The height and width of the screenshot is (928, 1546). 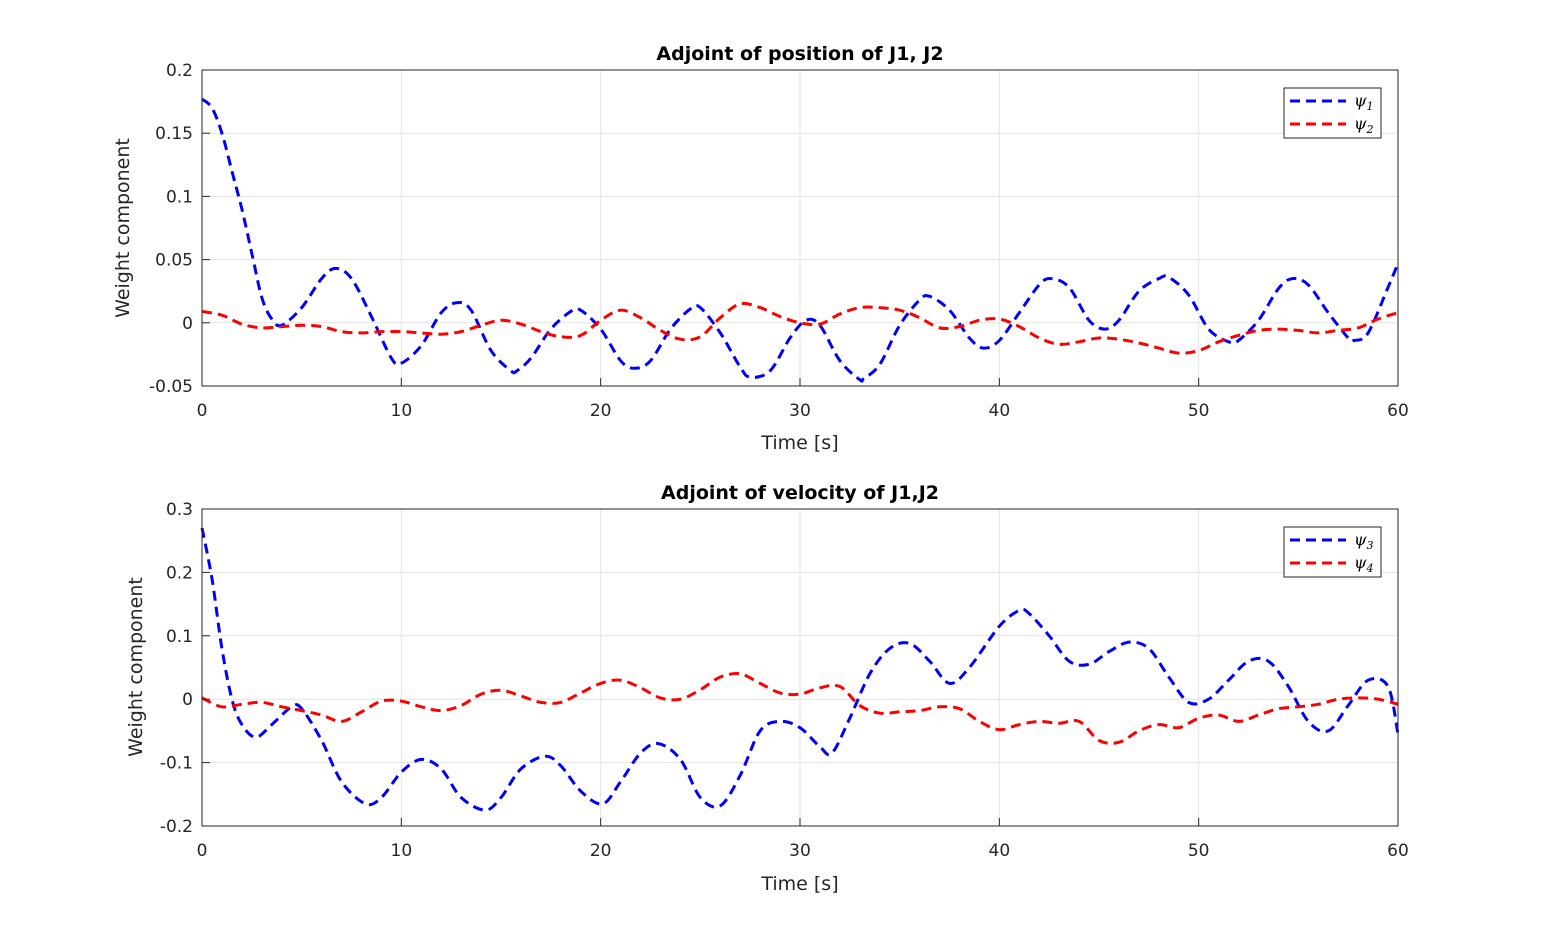 I want to click on chart-title: Adjoint of position of J1, J2, so click(x=799, y=54).